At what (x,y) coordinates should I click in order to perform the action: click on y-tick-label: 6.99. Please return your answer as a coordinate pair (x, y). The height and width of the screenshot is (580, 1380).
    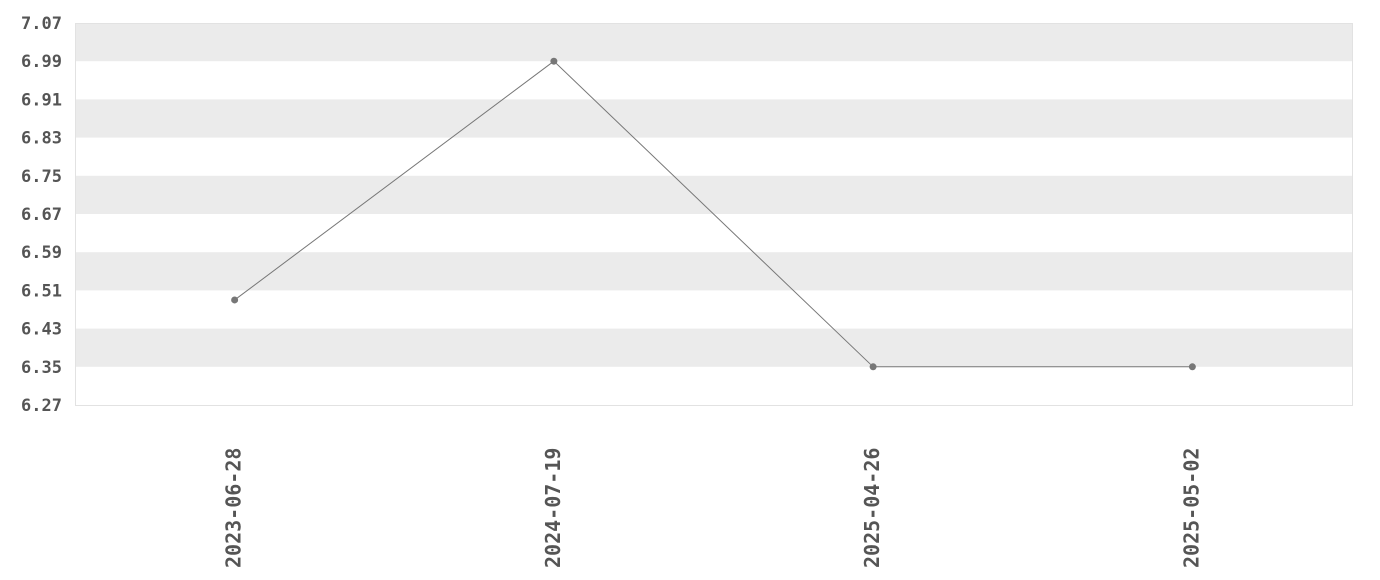
    Looking at the image, I should click on (41, 62).